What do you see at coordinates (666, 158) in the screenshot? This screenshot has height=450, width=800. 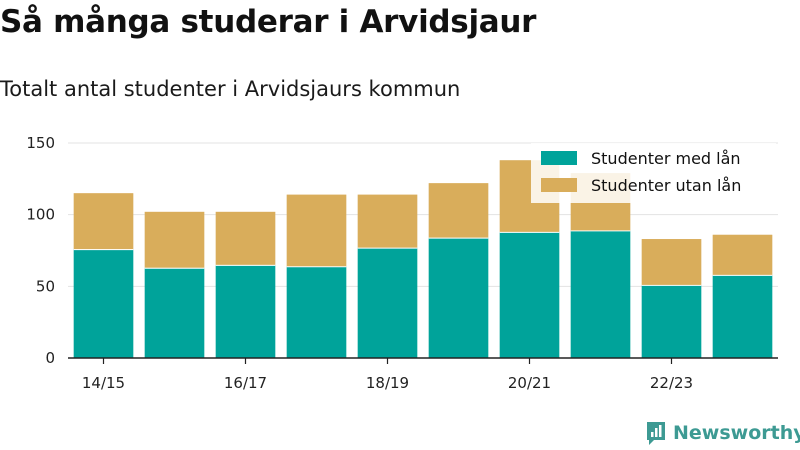 I see `legend-label: Studenter med lån` at bounding box center [666, 158].